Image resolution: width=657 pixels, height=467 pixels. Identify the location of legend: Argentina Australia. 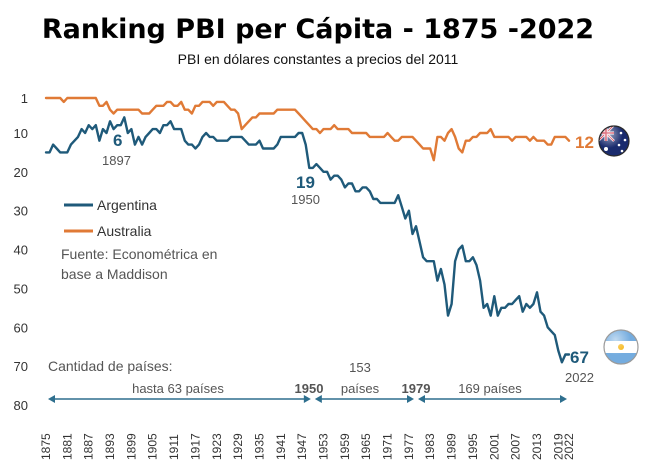
(110, 218).